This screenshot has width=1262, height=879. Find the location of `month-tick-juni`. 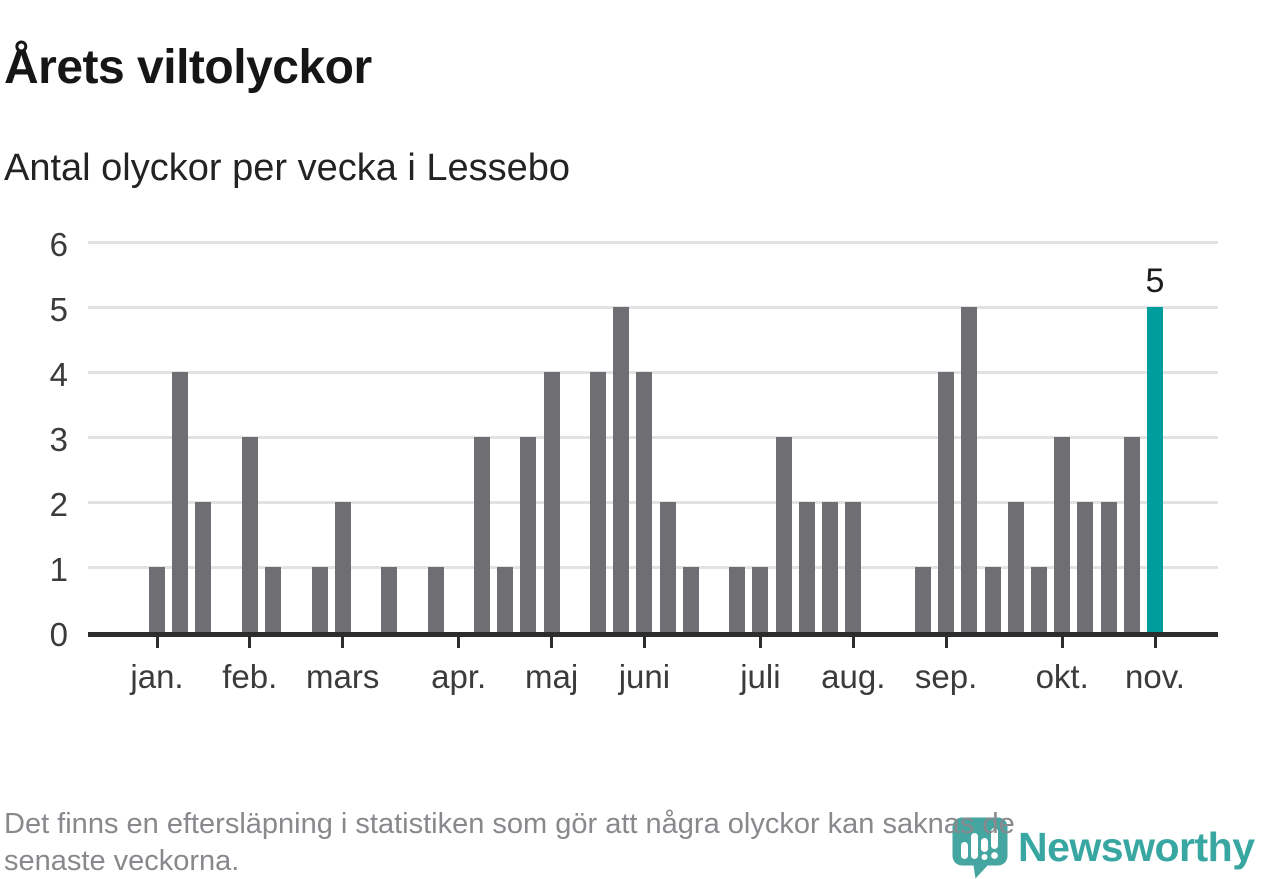

month-tick-juni is located at coordinates (644, 642).